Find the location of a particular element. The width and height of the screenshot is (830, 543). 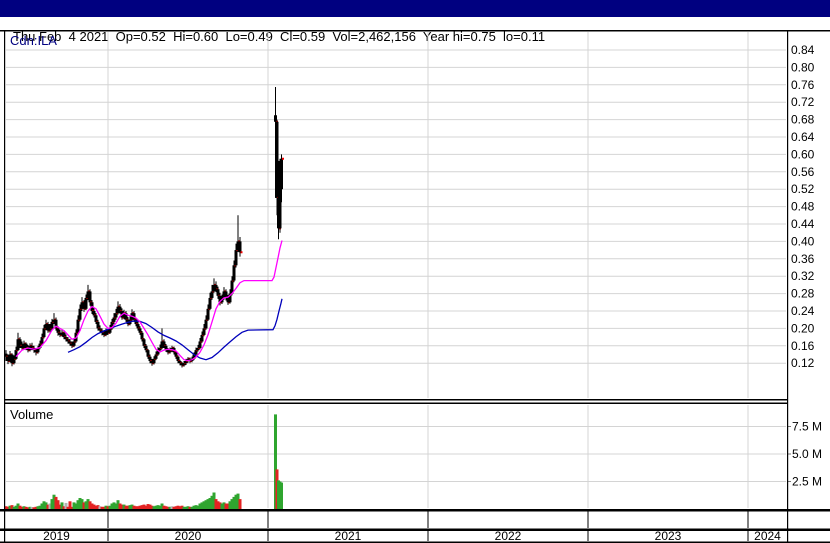

price-tick-label: 0.64 is located at coordinates (803, 137).